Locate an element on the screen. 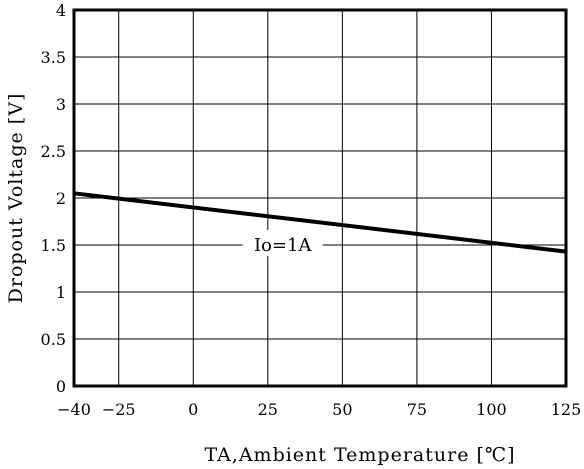 Image resolution: width=584 pixels, height=469 pixels. y-tick-label: 4 is located at coordinates (61, 10).